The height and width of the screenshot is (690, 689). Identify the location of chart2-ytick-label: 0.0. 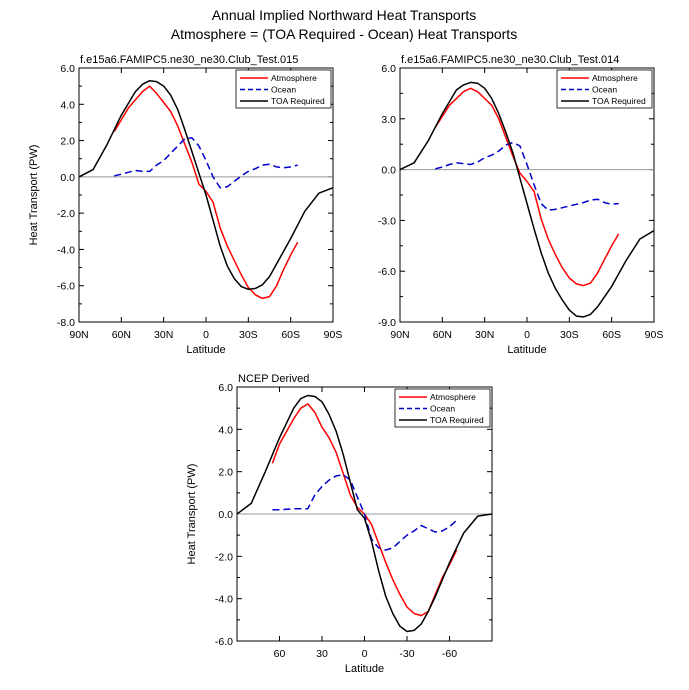
(225, 515).